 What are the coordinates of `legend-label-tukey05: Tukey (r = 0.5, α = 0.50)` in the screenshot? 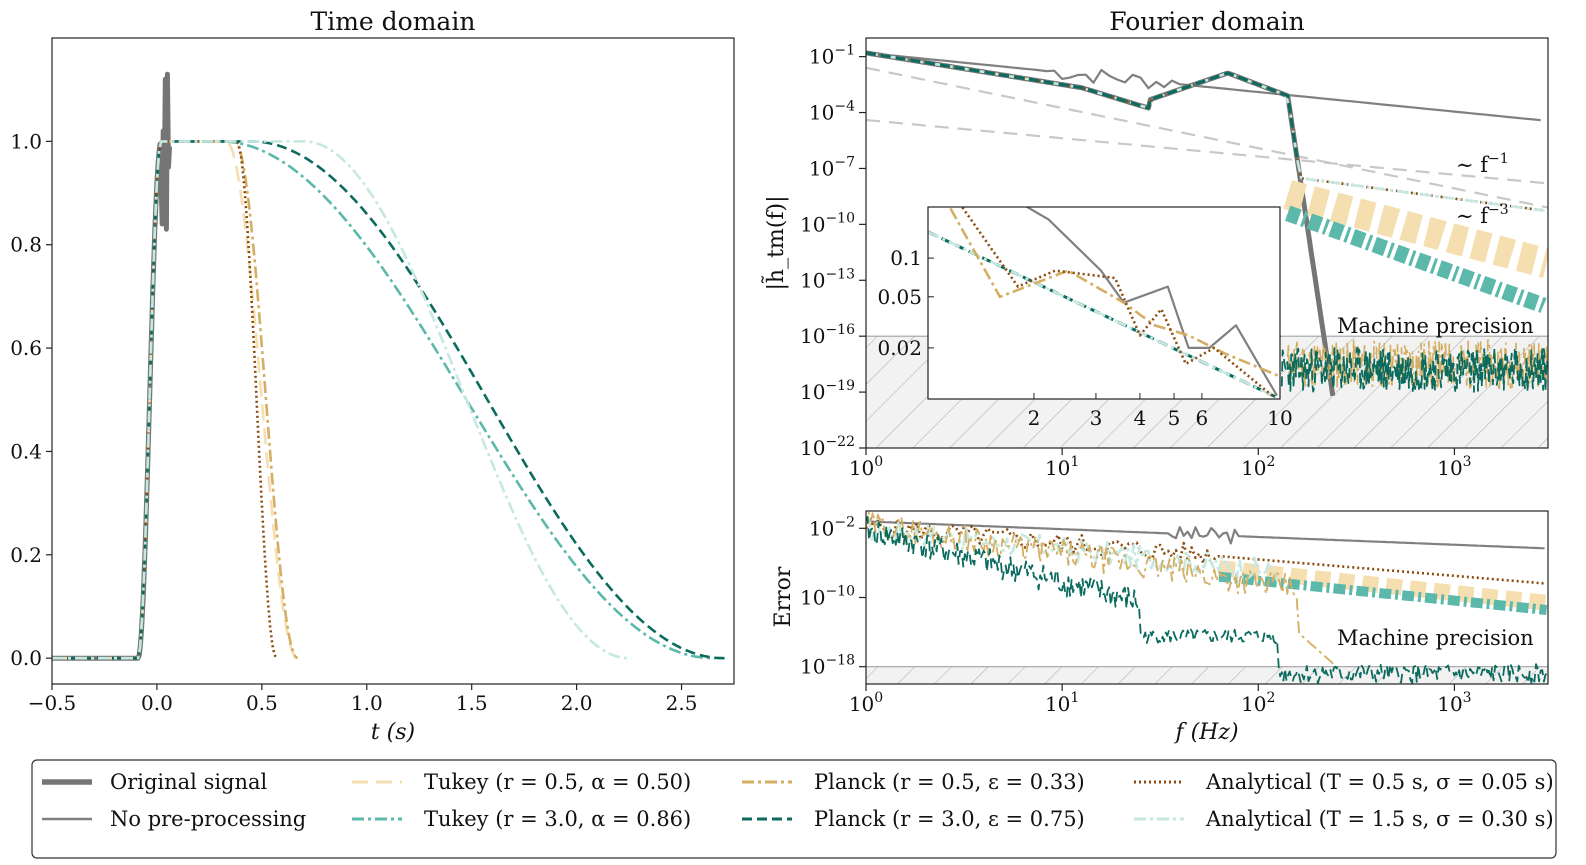 It's located at (557, 782).